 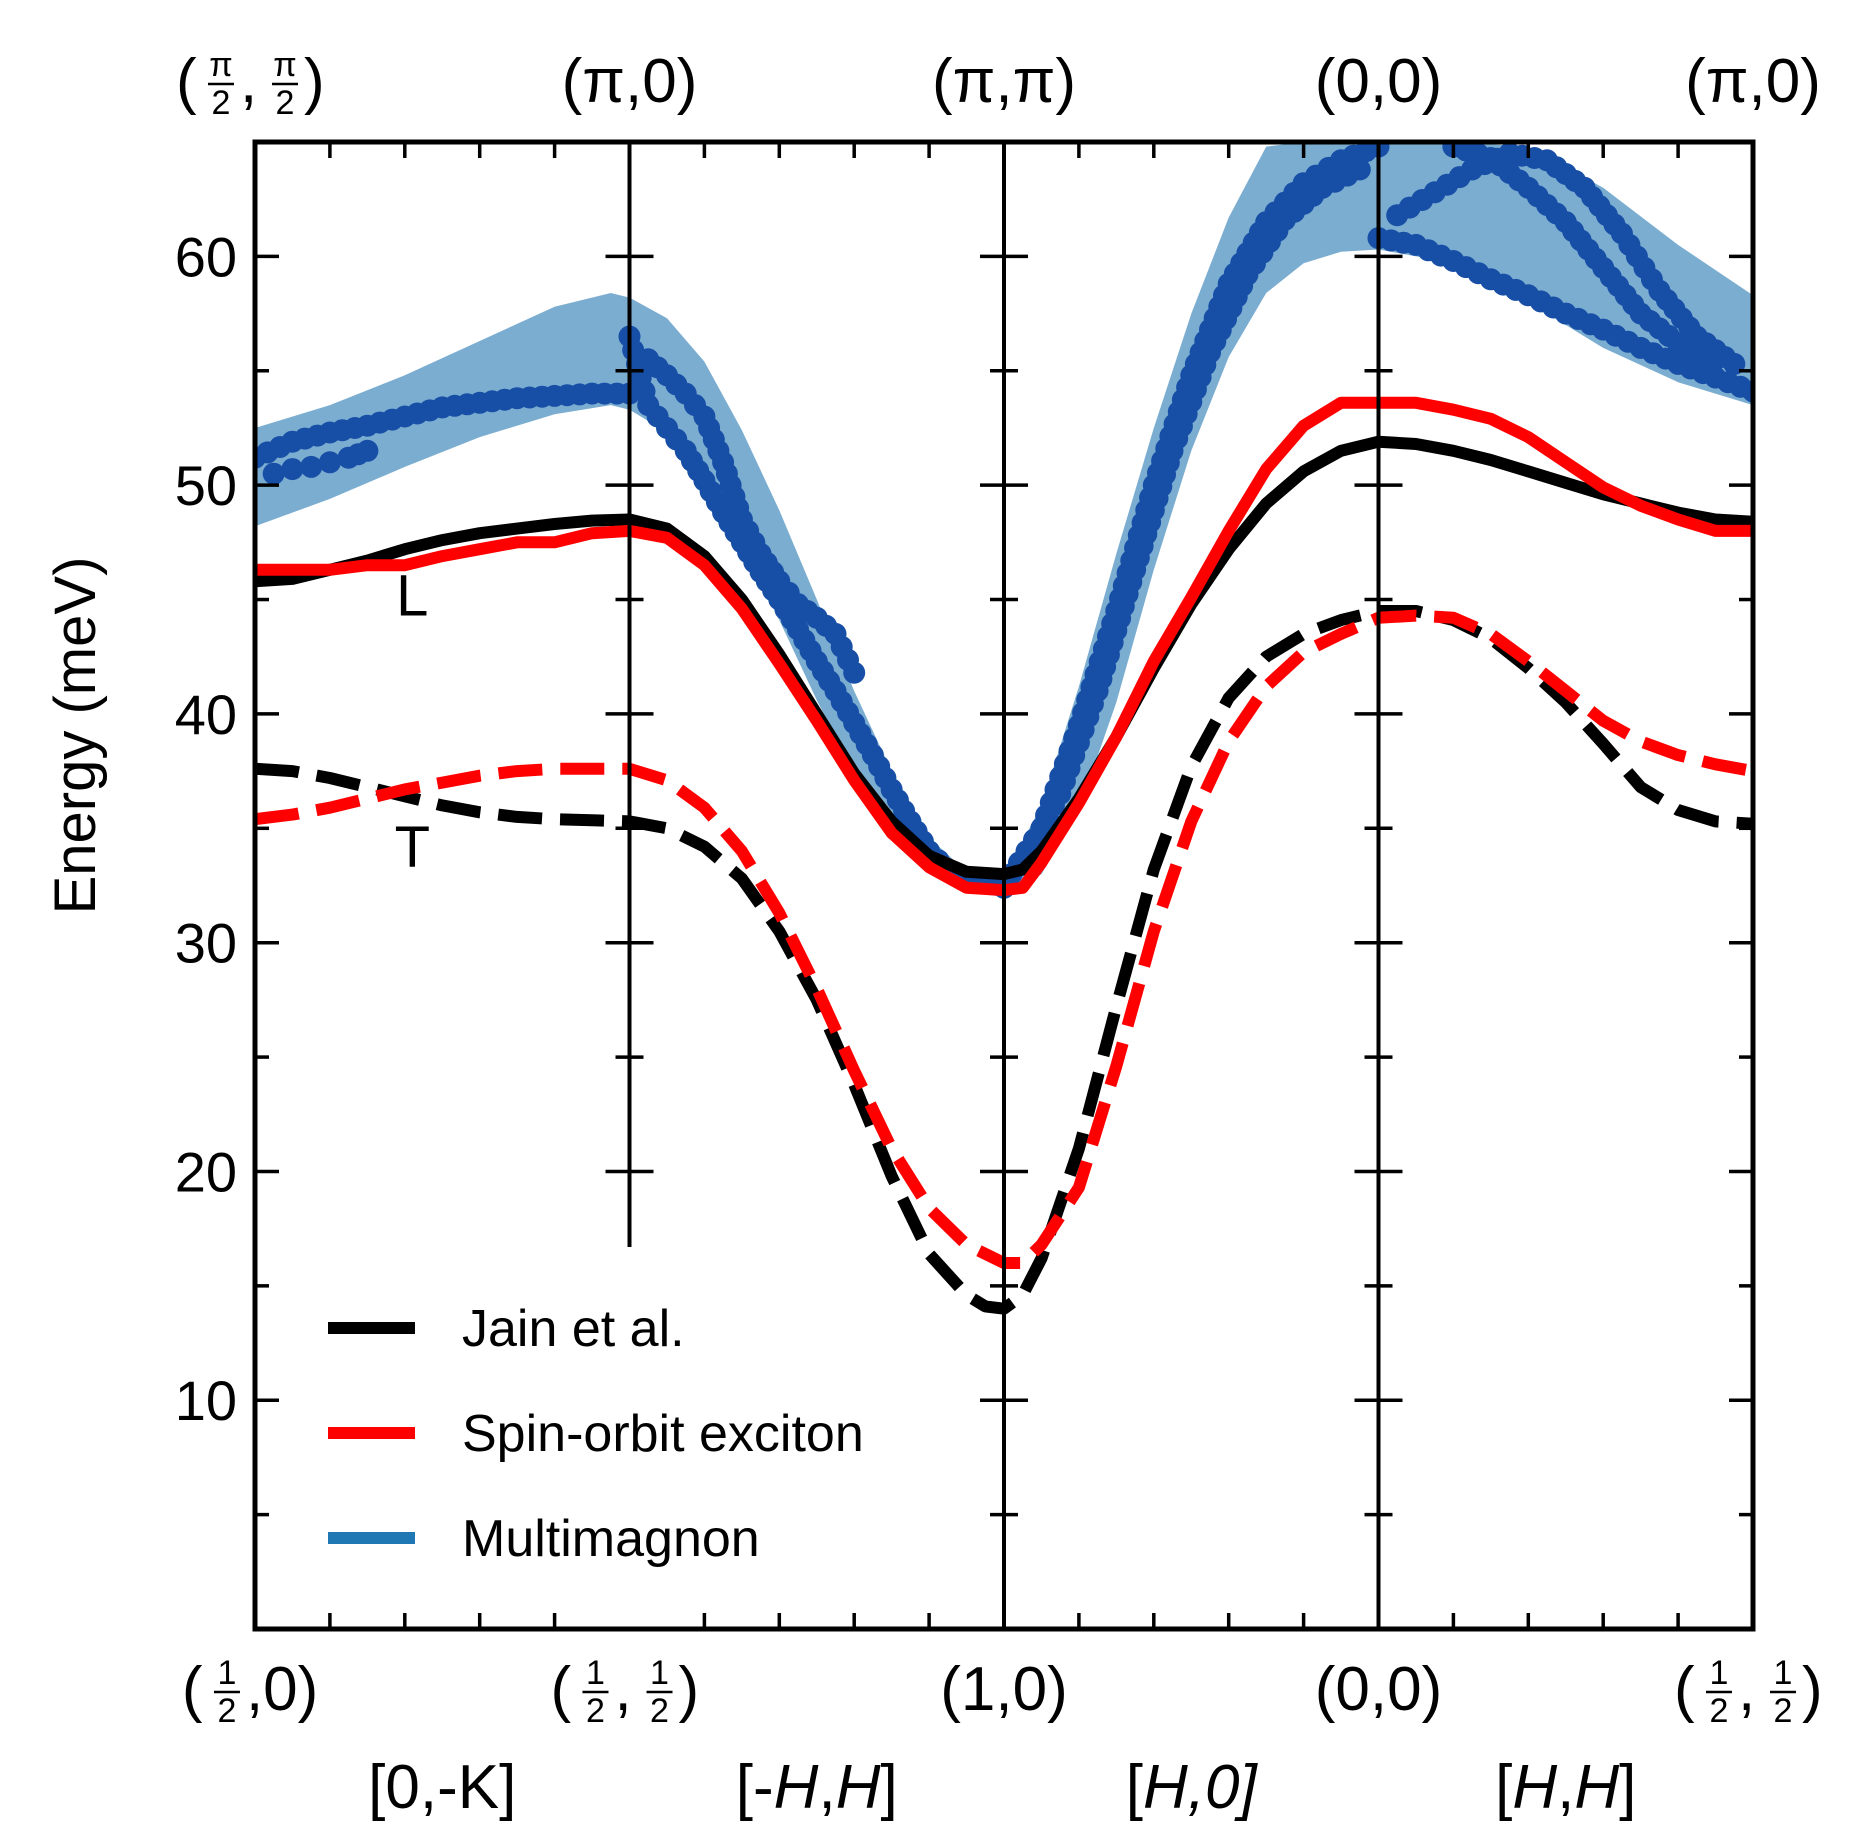 I want to click on top-point-label-text: (0,0), so click(x=1378, y=81).